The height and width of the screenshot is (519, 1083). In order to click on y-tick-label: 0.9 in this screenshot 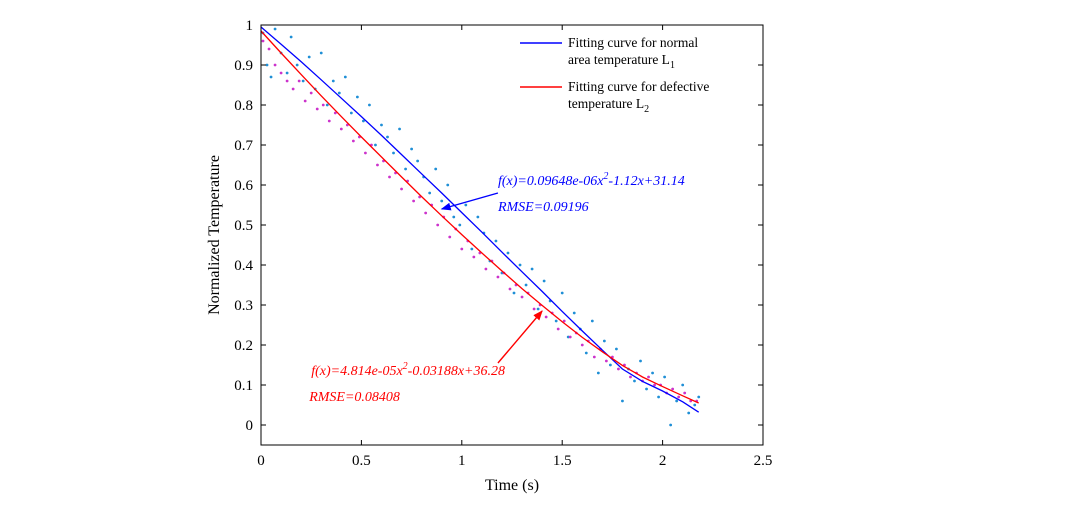, I will do `click(243, 66)`.